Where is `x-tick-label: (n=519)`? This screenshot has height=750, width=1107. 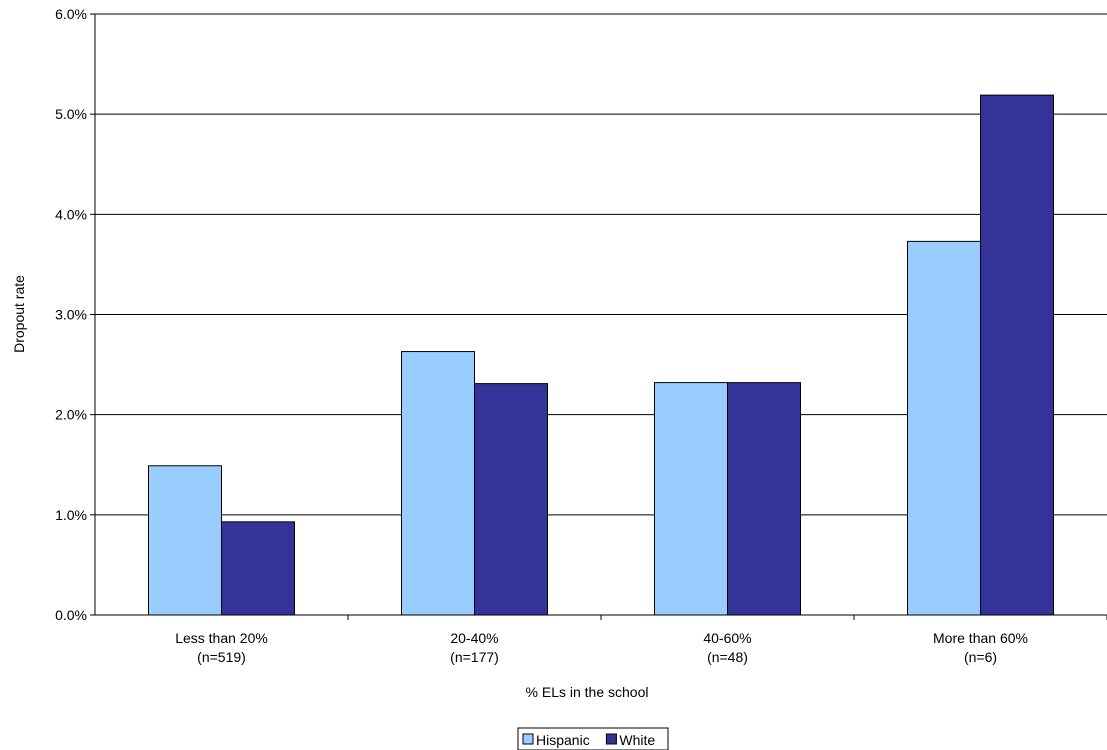
x-tick-label: (n=519) is located at coordinates (221, 657).